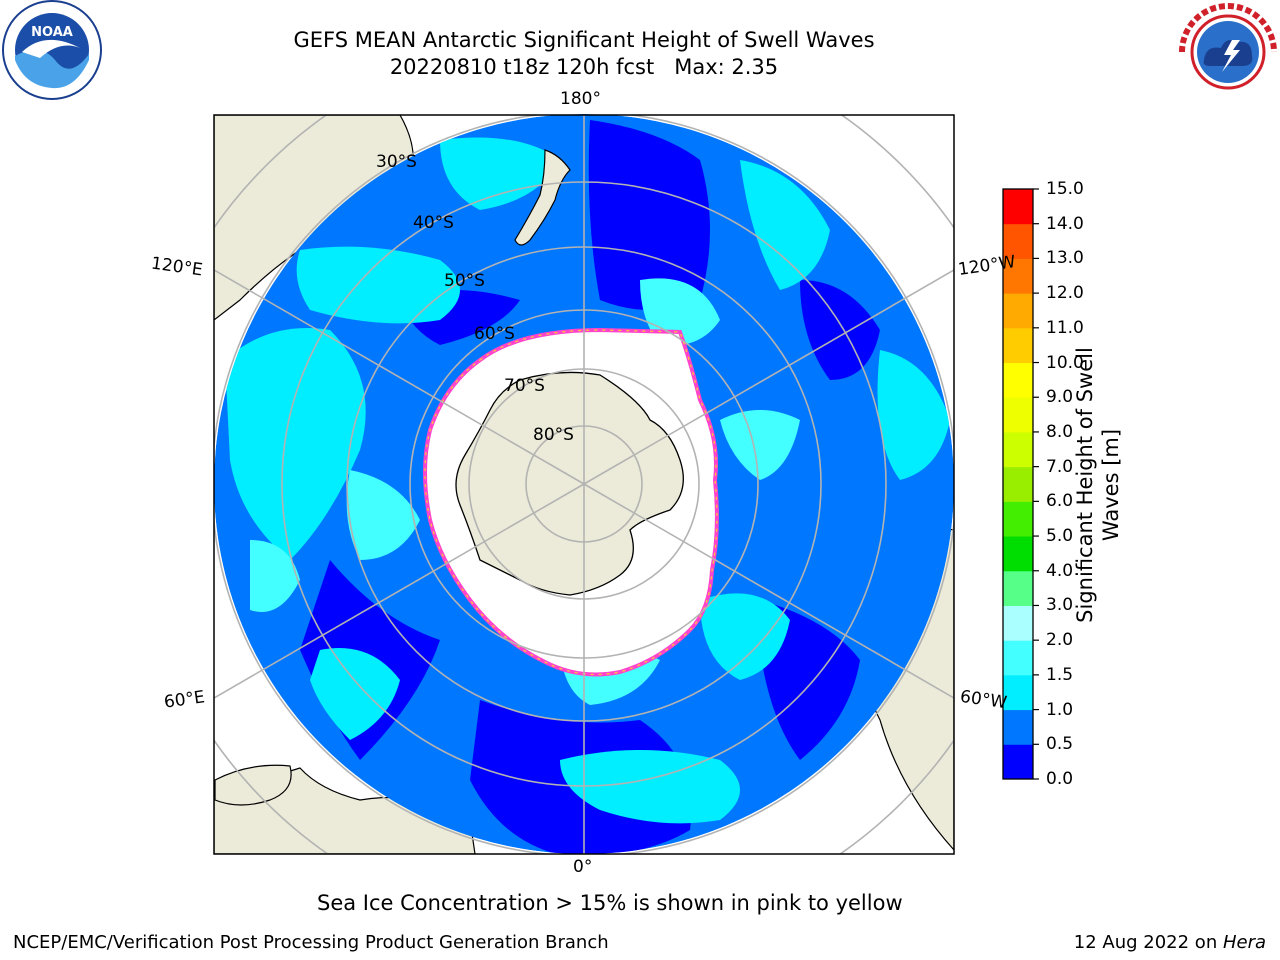 The image size is (1280, 960). I want to click on colorbar-tick-label: 0.5, so click(1060, 744).